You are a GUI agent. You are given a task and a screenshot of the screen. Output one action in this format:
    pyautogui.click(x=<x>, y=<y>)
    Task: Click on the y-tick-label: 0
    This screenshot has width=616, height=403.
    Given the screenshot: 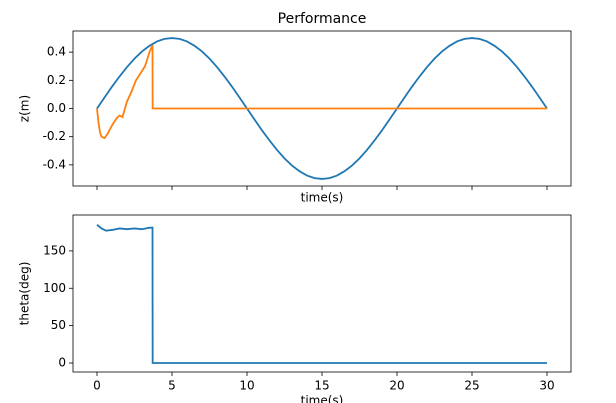 What is the action you would take?
    pyautogui.click(x=62, y=363)
    